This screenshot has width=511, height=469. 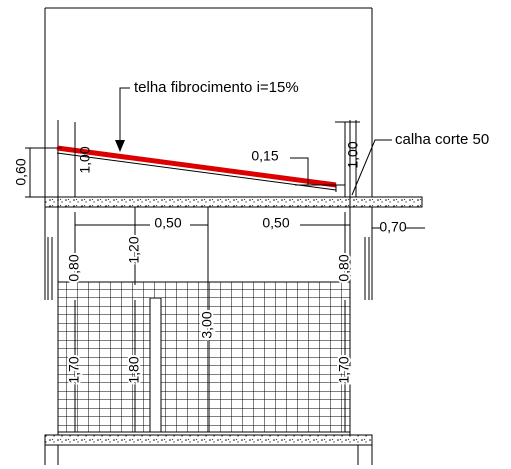 I want to click on dimension: 0,60, so click(x=21, y=171).